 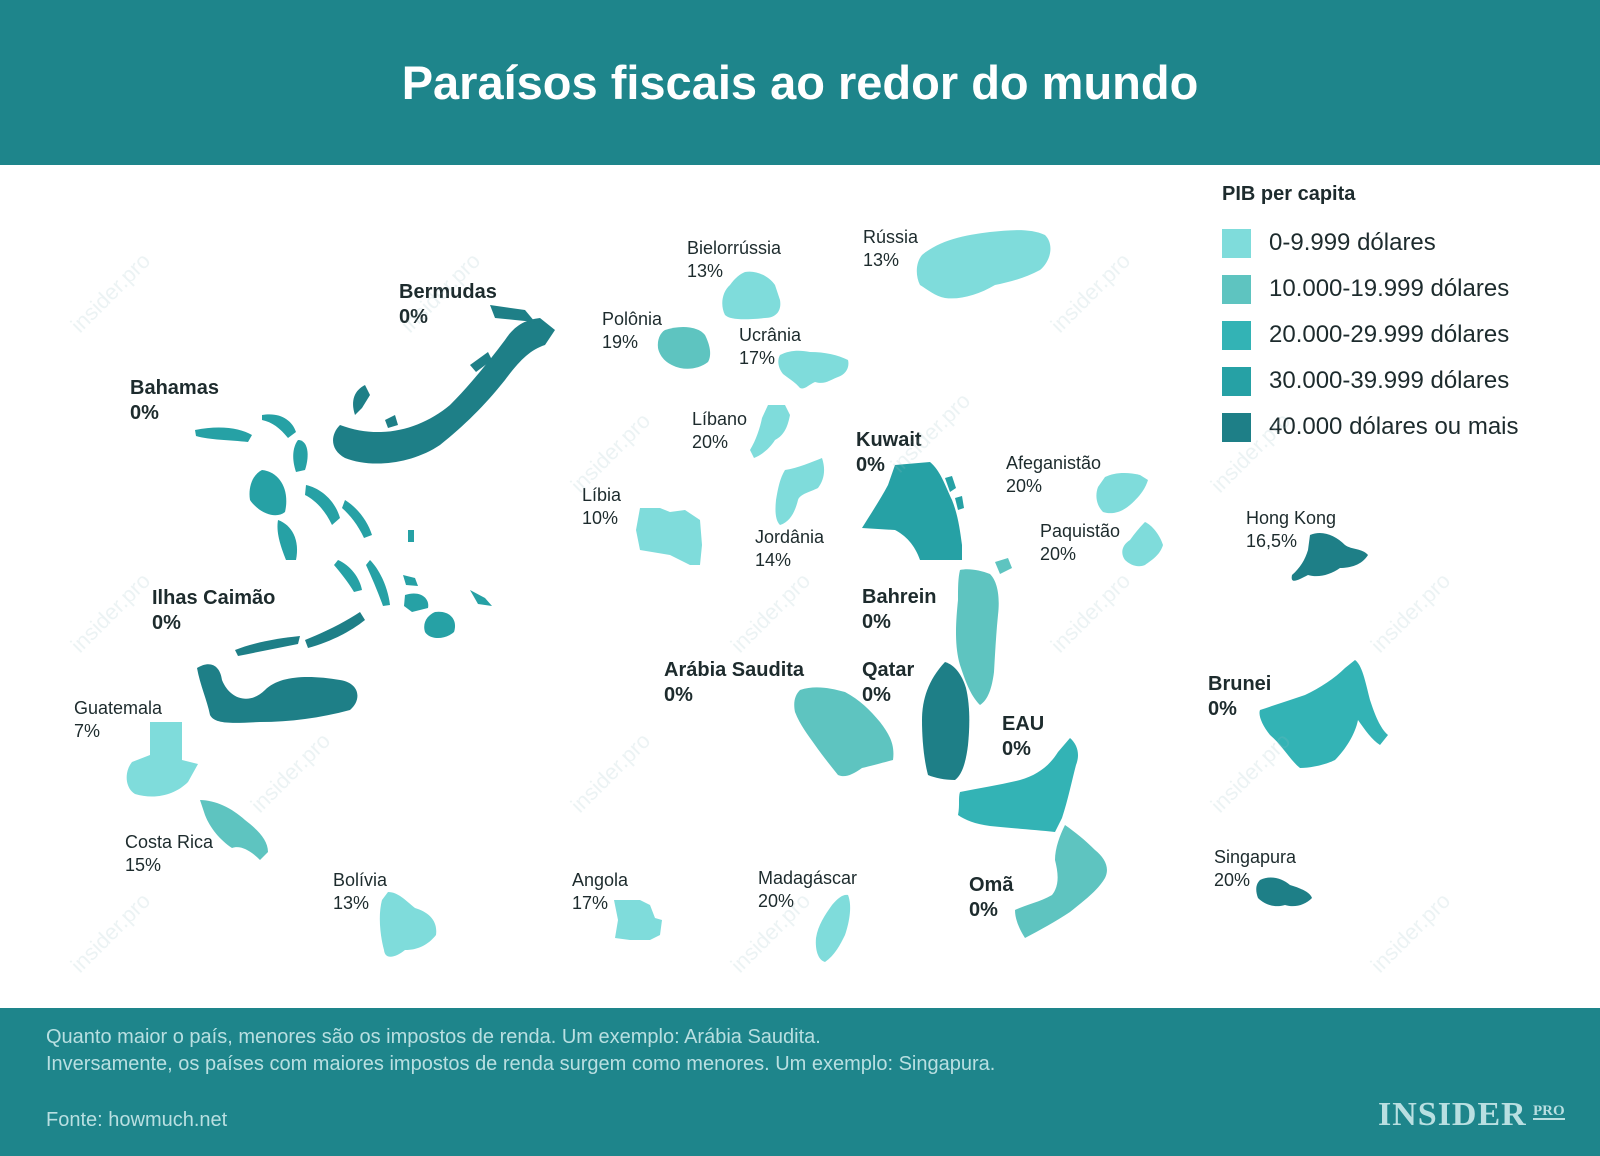 I want to click on country-shape-costa-rica, so click(x=234, y=830).